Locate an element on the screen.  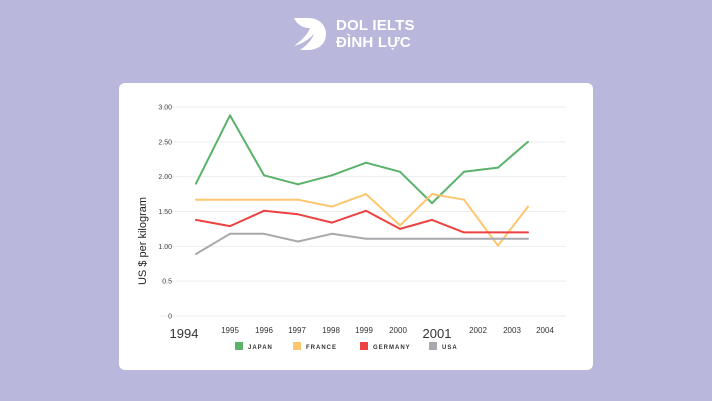
series-line-japan is located at coordinates (362, 159).